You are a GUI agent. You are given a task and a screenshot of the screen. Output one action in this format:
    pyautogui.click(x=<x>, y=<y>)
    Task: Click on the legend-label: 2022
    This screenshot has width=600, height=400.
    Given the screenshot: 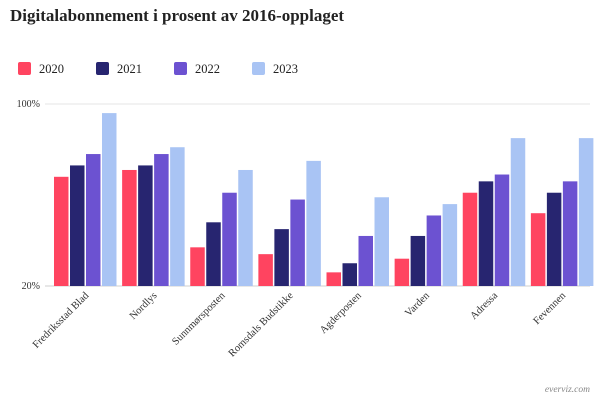 What is the action you would take?
    pyautogui.click(x=207, y=69)
    